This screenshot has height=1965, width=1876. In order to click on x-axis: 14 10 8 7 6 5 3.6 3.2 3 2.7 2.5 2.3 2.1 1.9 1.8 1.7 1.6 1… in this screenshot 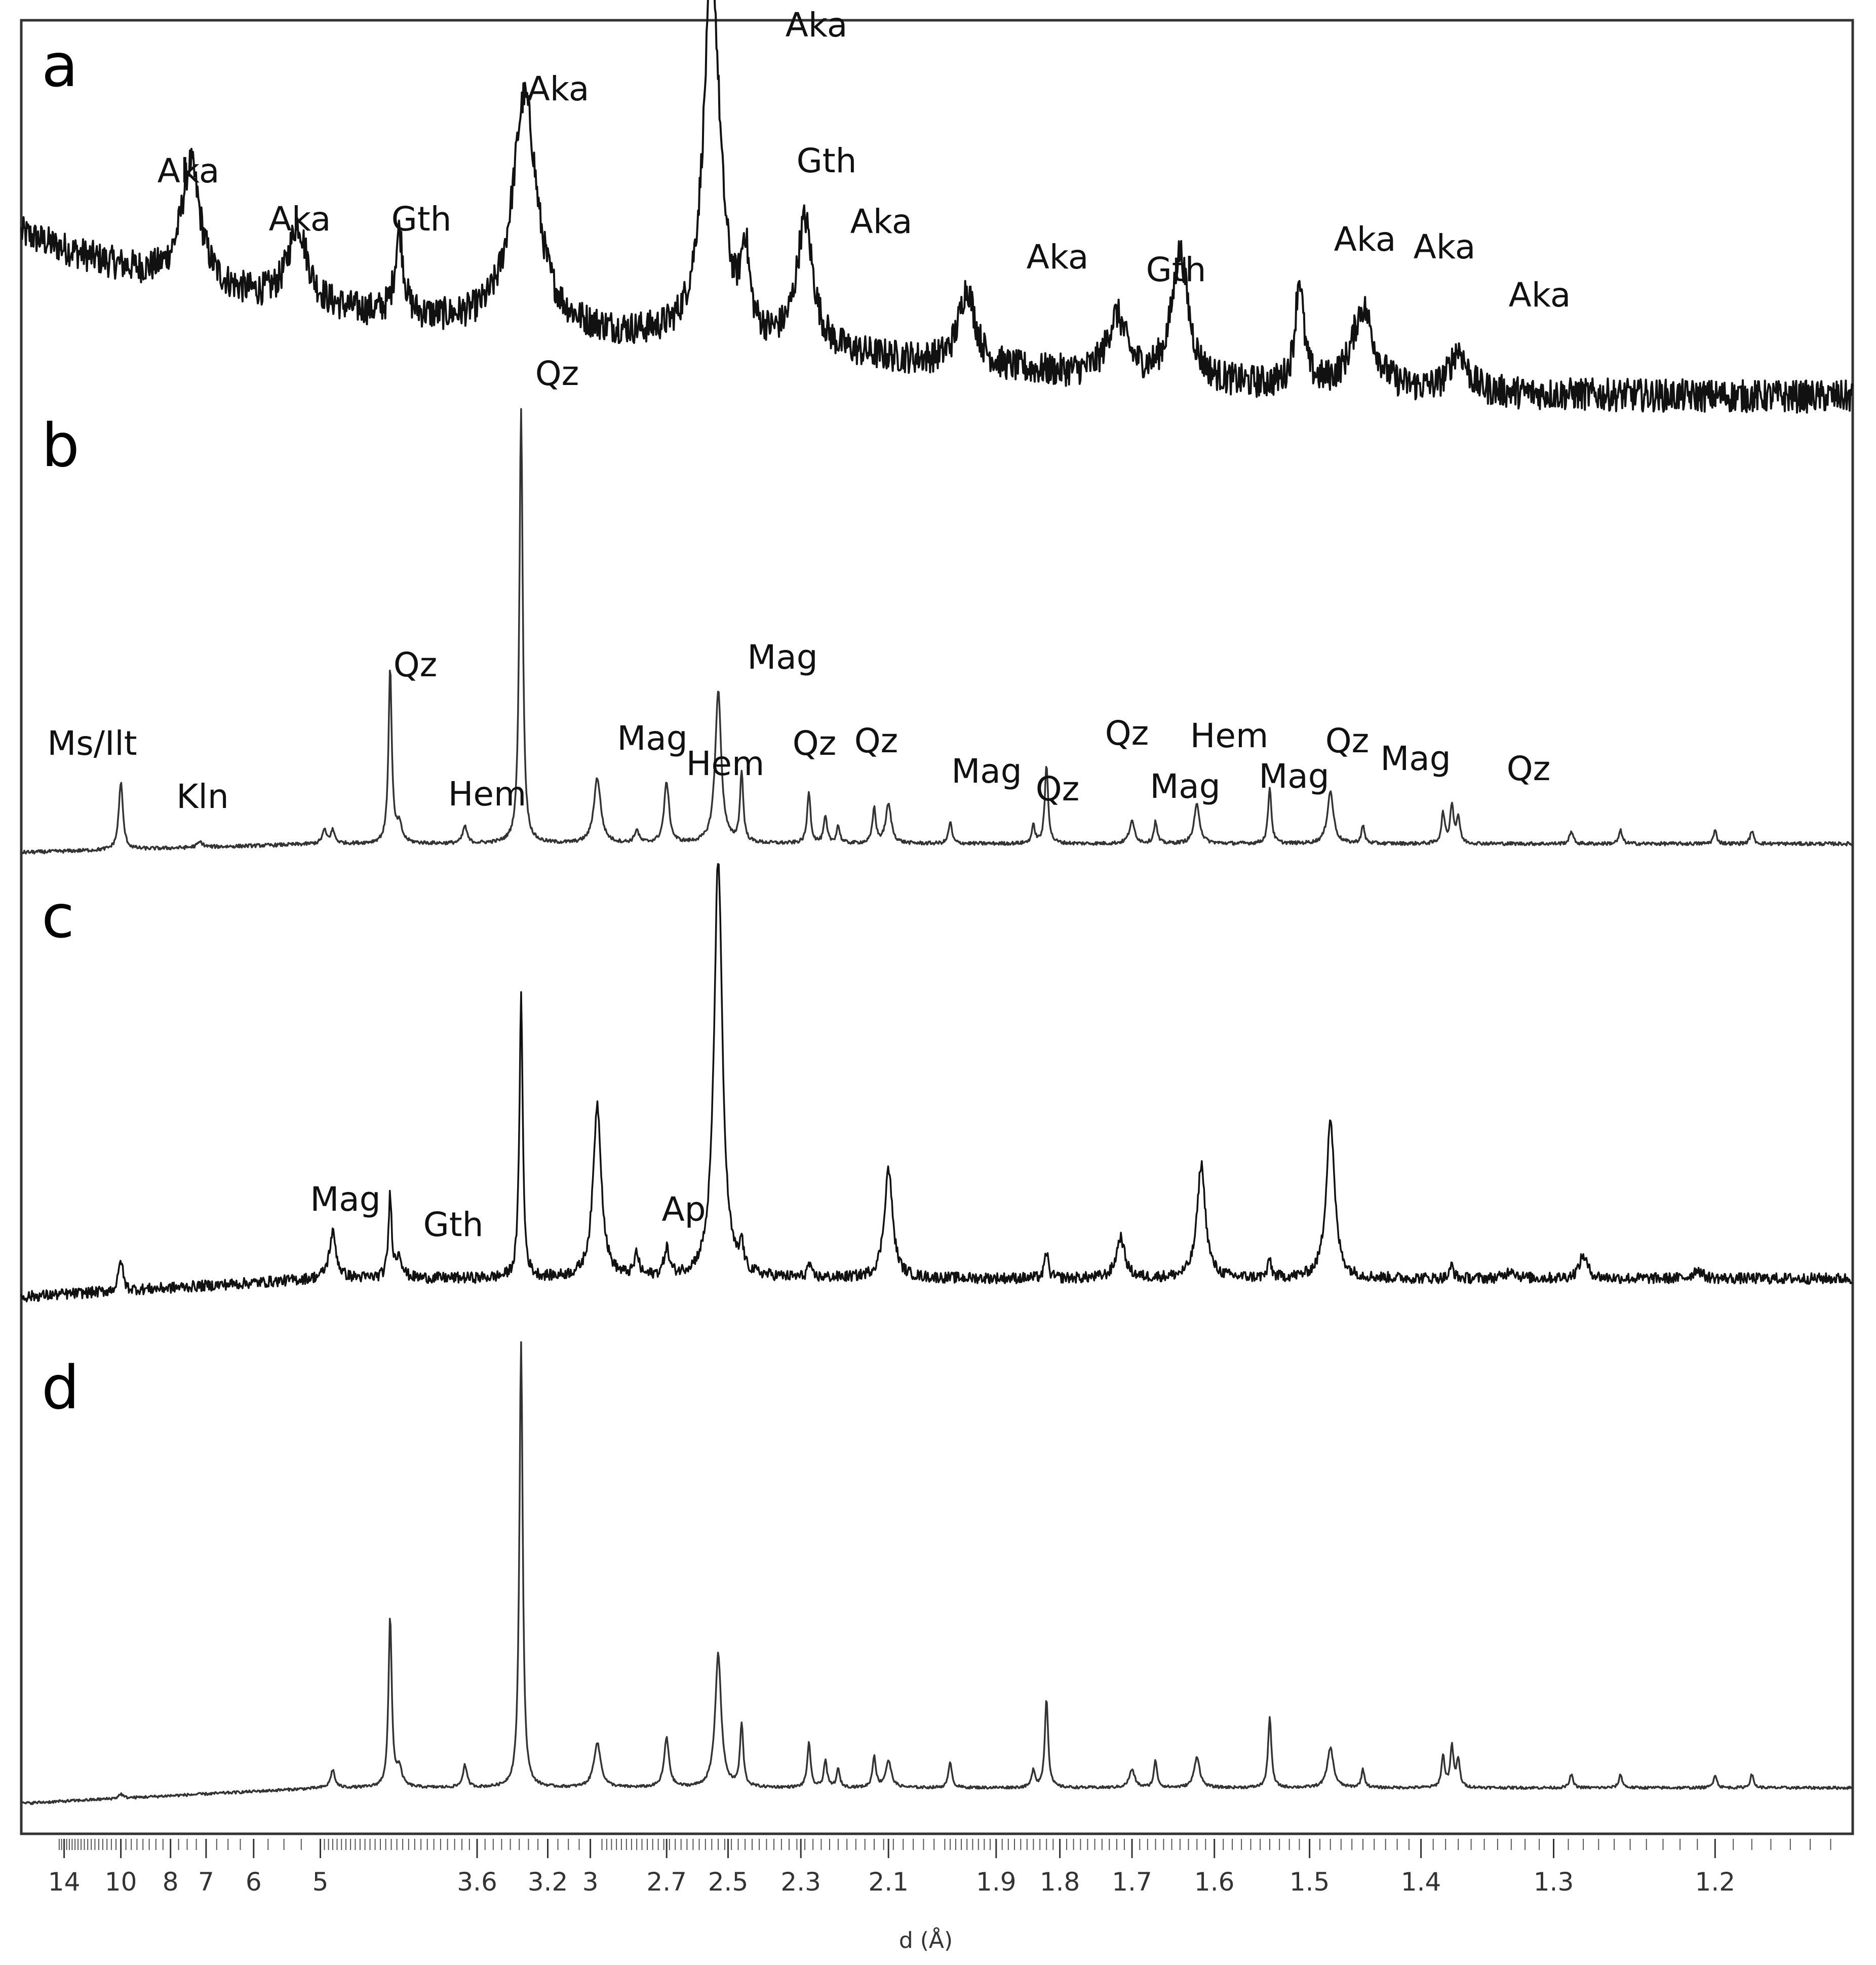, I will do `click(939, 1868)`.